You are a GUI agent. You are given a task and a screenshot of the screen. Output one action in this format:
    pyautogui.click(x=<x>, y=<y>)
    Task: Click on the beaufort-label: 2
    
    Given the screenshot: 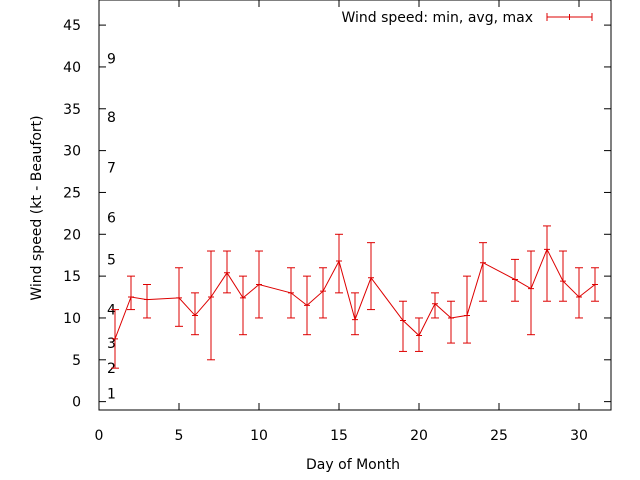 What is the action you would take?
    pyautogui.click(x=111, y=369)
    